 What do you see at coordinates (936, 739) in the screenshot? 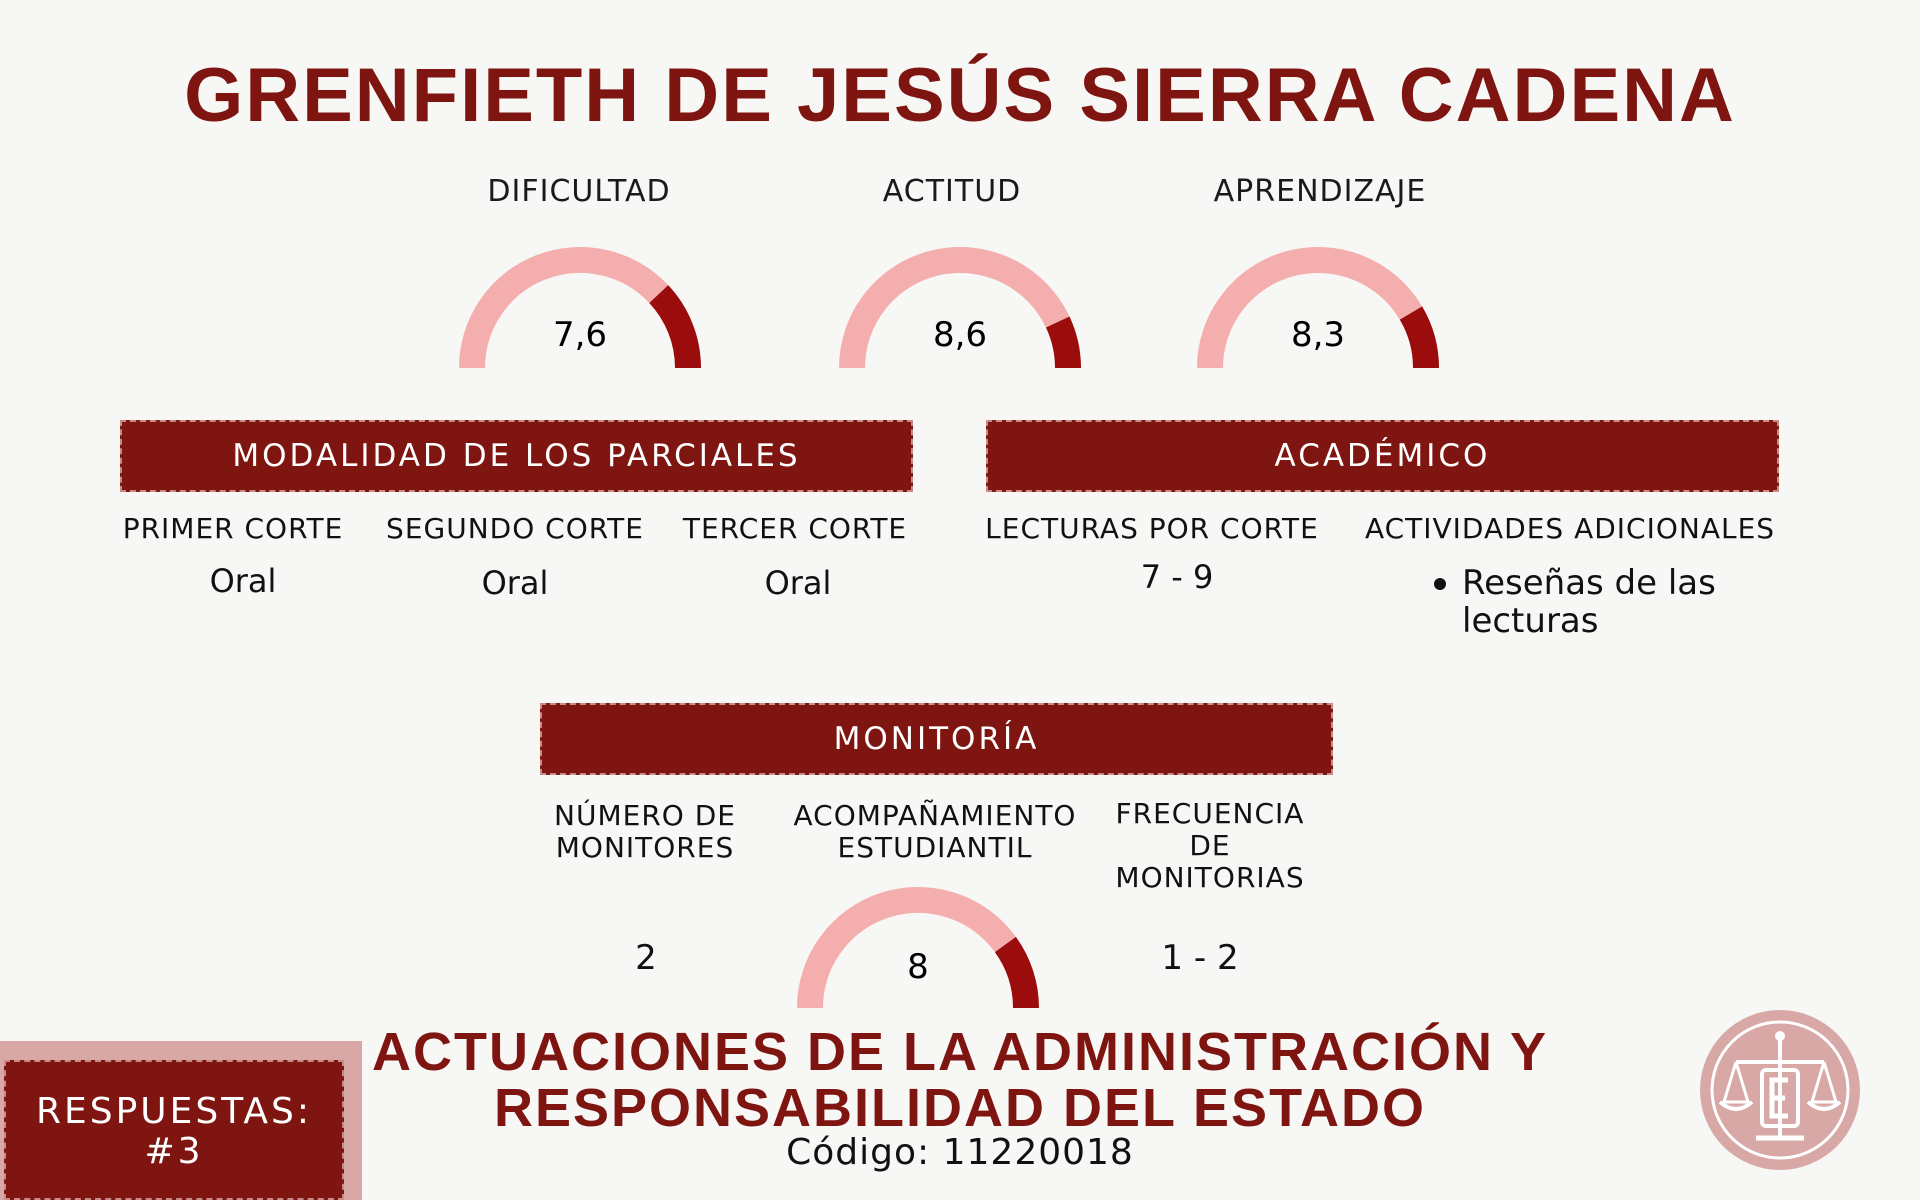
I see `monitoria-header: MONITORÍA` at bounding box center [936, 739].